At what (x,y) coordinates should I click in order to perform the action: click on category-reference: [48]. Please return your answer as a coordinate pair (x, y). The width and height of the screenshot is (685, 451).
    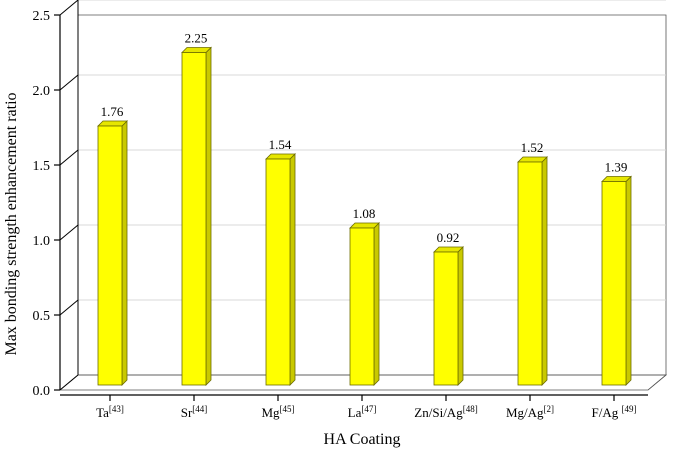
    Looking at the image, I should click on (470, 409).